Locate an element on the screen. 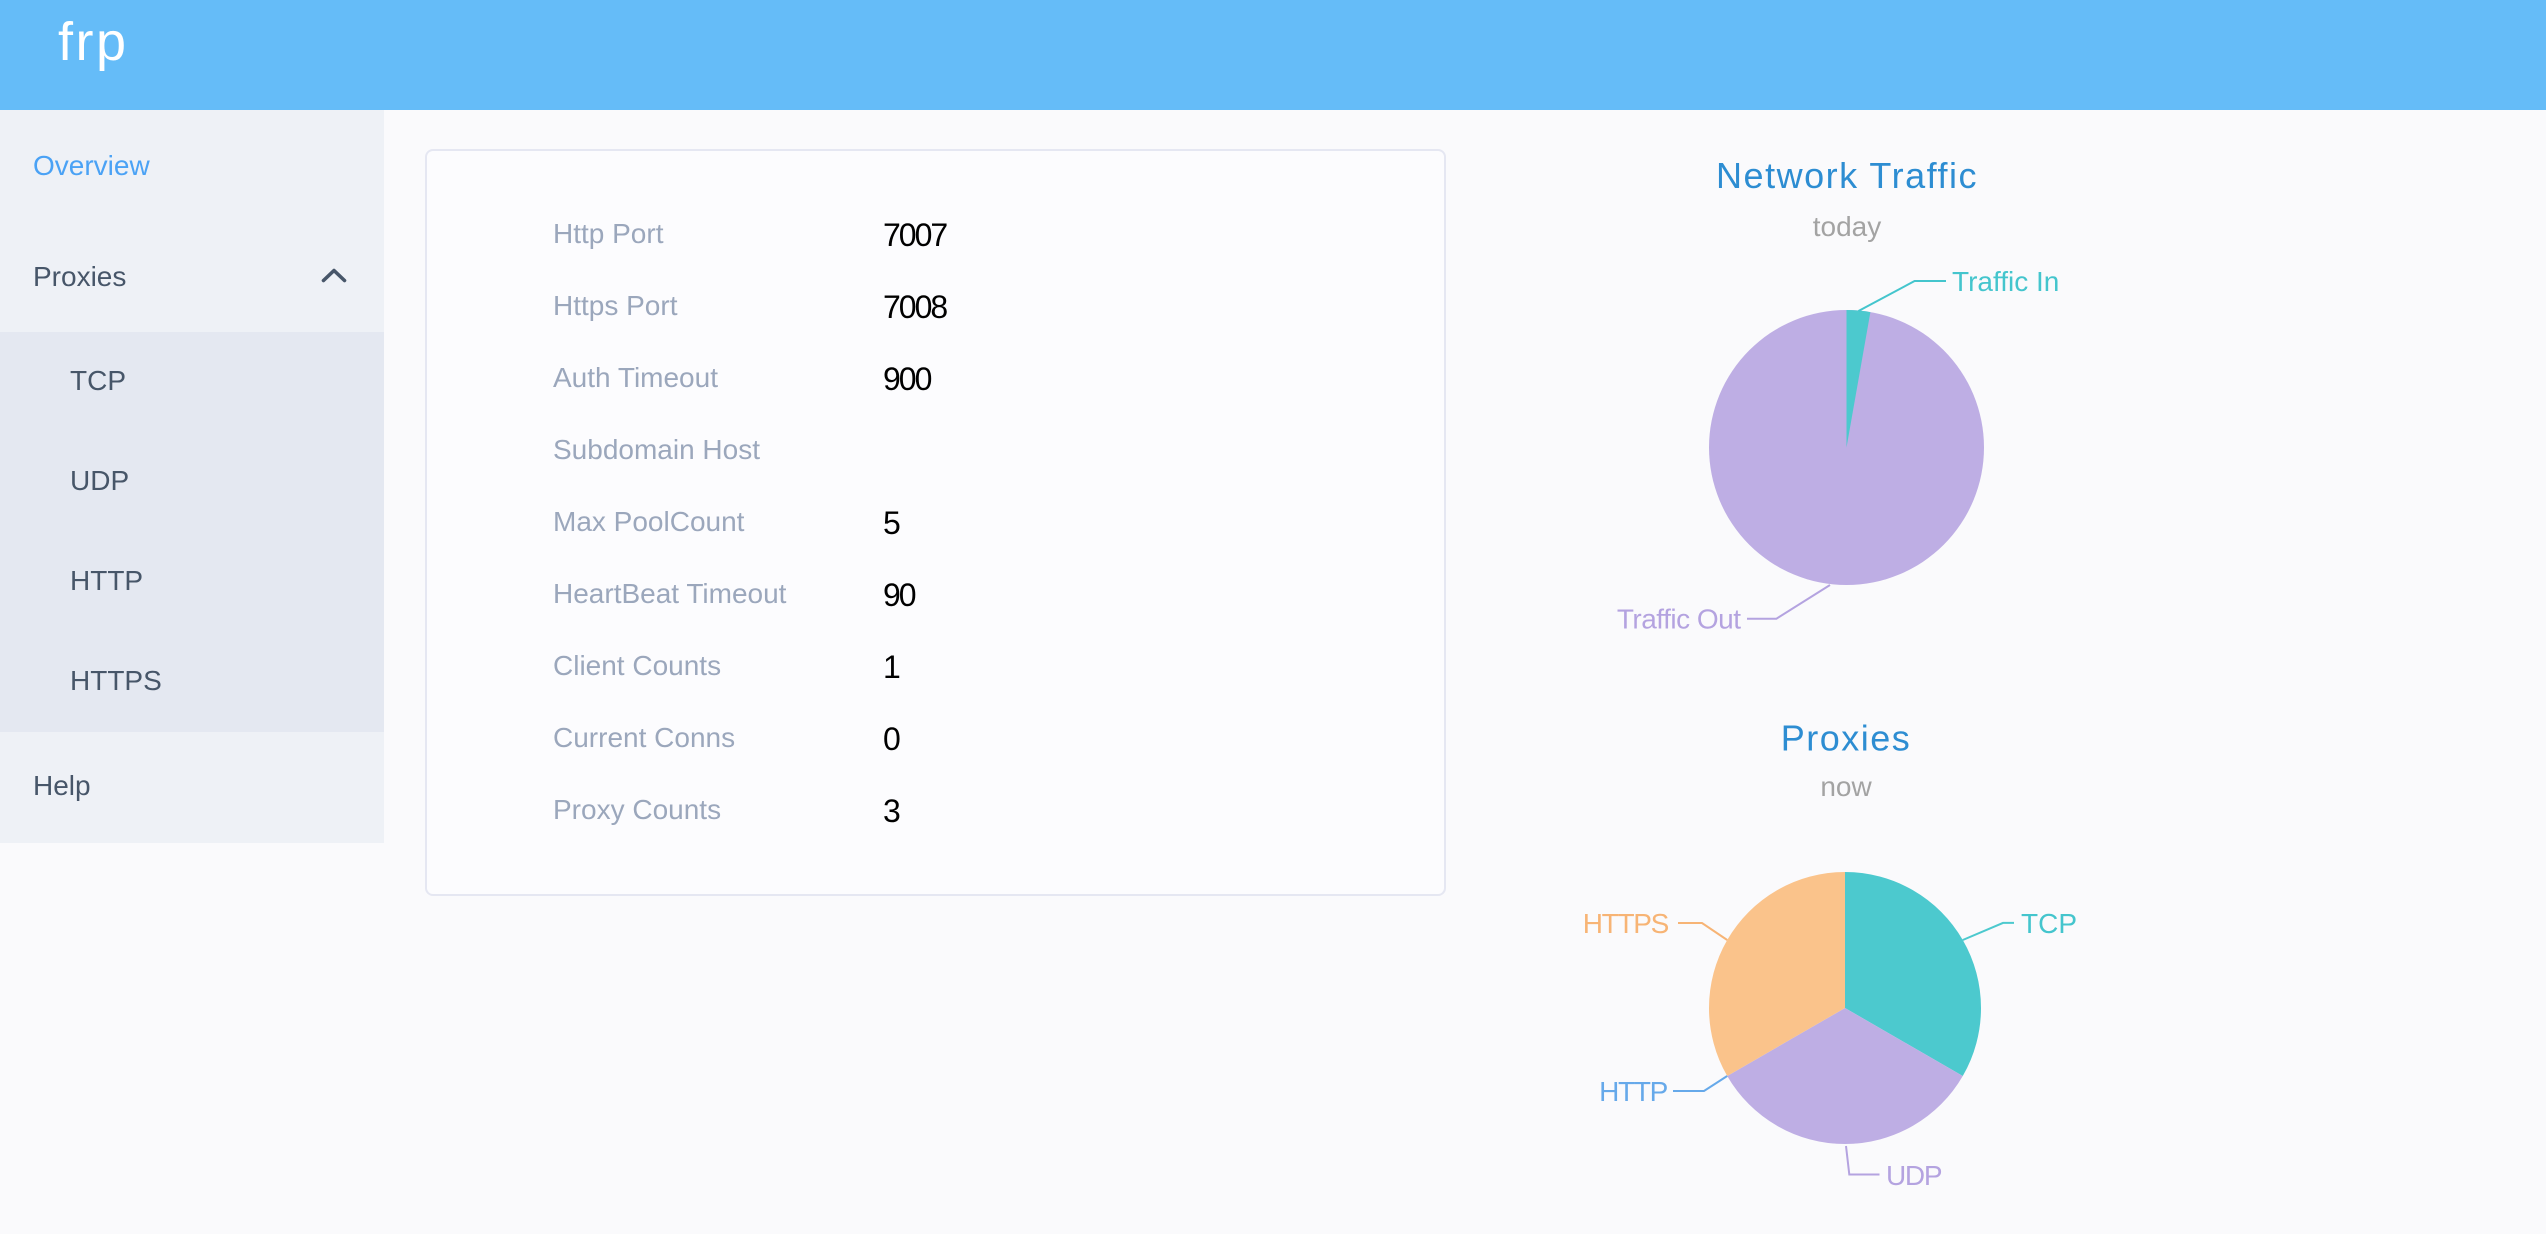 This screenshot has width=2546, height=1234. svg-text: today is located at coordinates (1847, 226).